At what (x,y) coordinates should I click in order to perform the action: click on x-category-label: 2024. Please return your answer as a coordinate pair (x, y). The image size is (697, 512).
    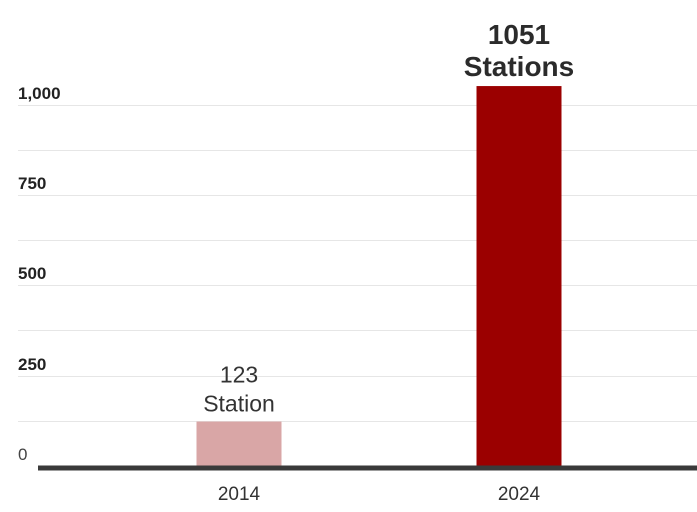
    Looking at the image, I should click on (519, 494).